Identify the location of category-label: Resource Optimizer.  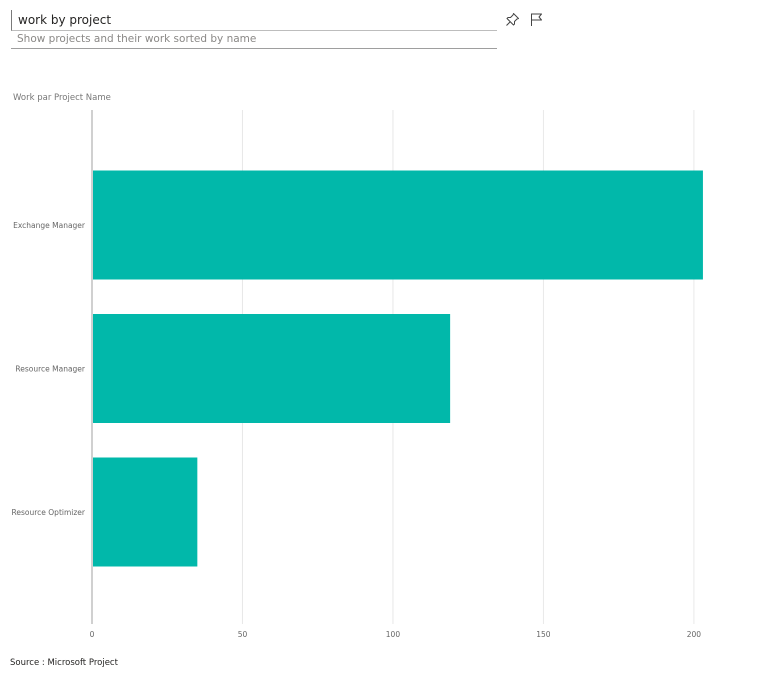
(49, 512).